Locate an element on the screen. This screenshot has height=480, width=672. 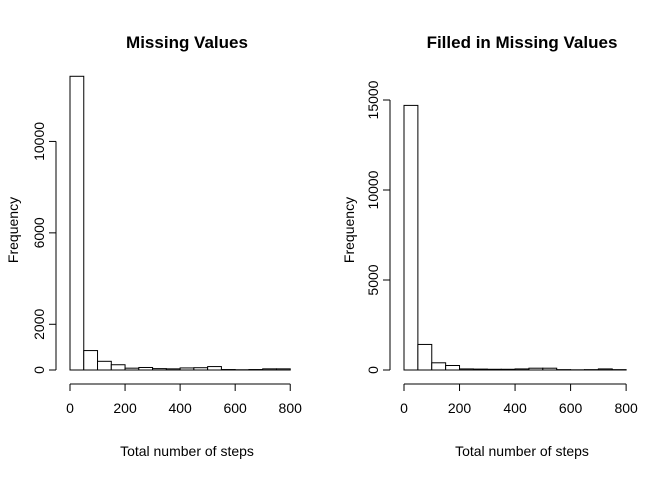
left-x-axis: 0 200 400 600 800 is located at coordinates (184, 399).